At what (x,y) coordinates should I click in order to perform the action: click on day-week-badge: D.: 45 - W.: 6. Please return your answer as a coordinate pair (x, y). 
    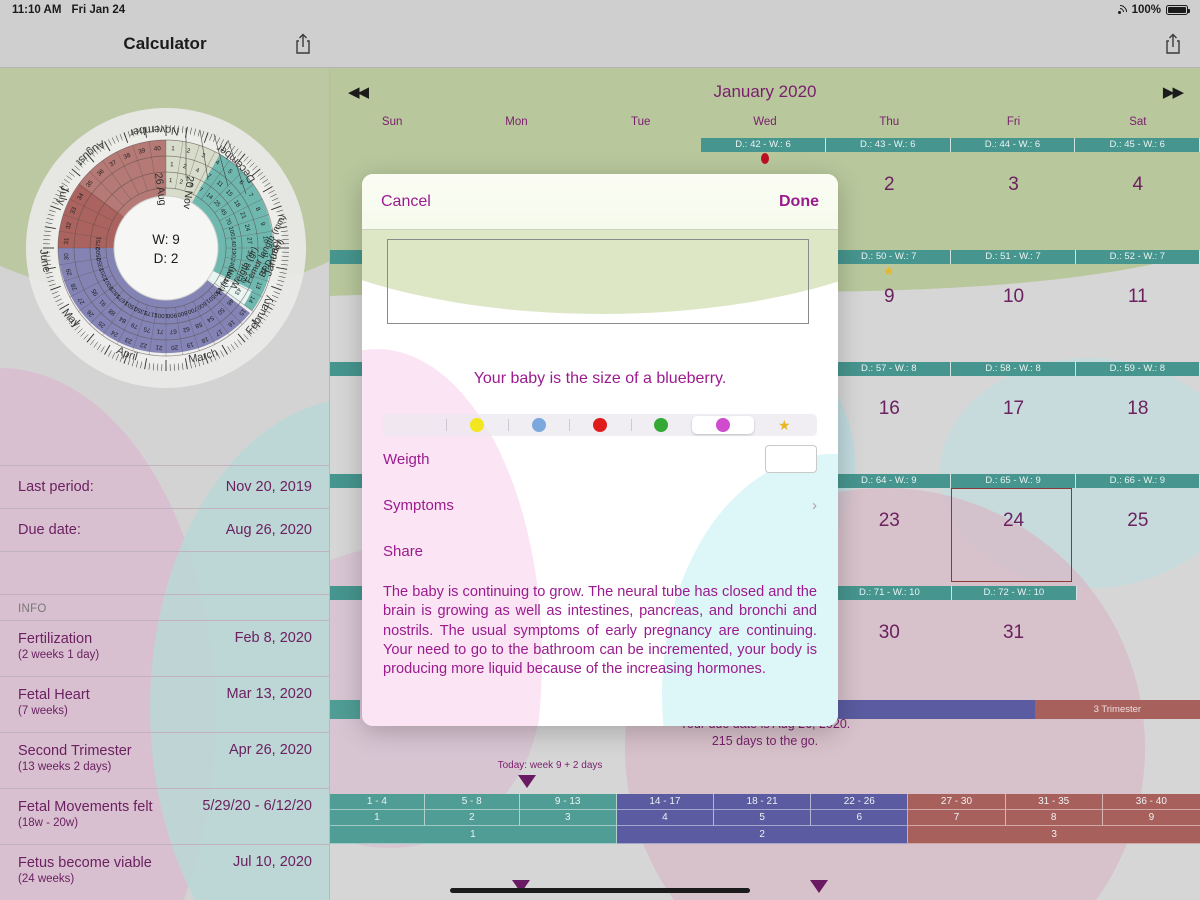
    Looking at the image, I should click on (1137, 145).